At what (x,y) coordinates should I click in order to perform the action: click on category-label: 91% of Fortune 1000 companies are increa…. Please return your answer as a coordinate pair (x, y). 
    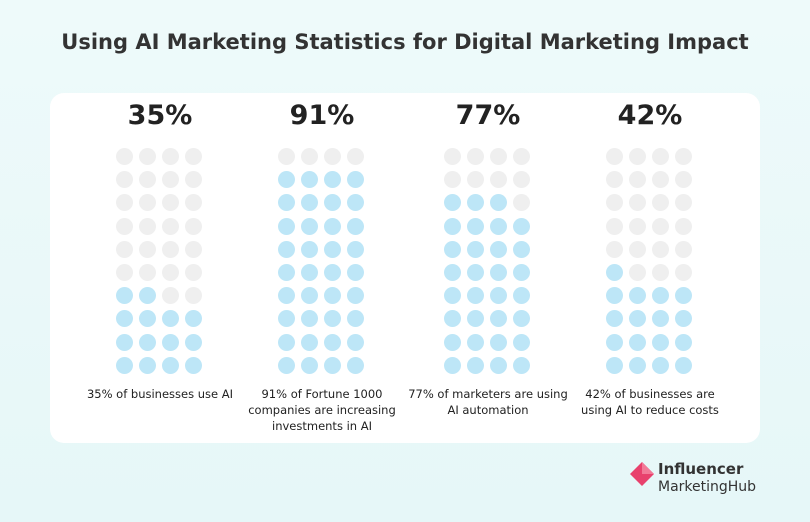
    Looking at the image, I should click on (322, 410).